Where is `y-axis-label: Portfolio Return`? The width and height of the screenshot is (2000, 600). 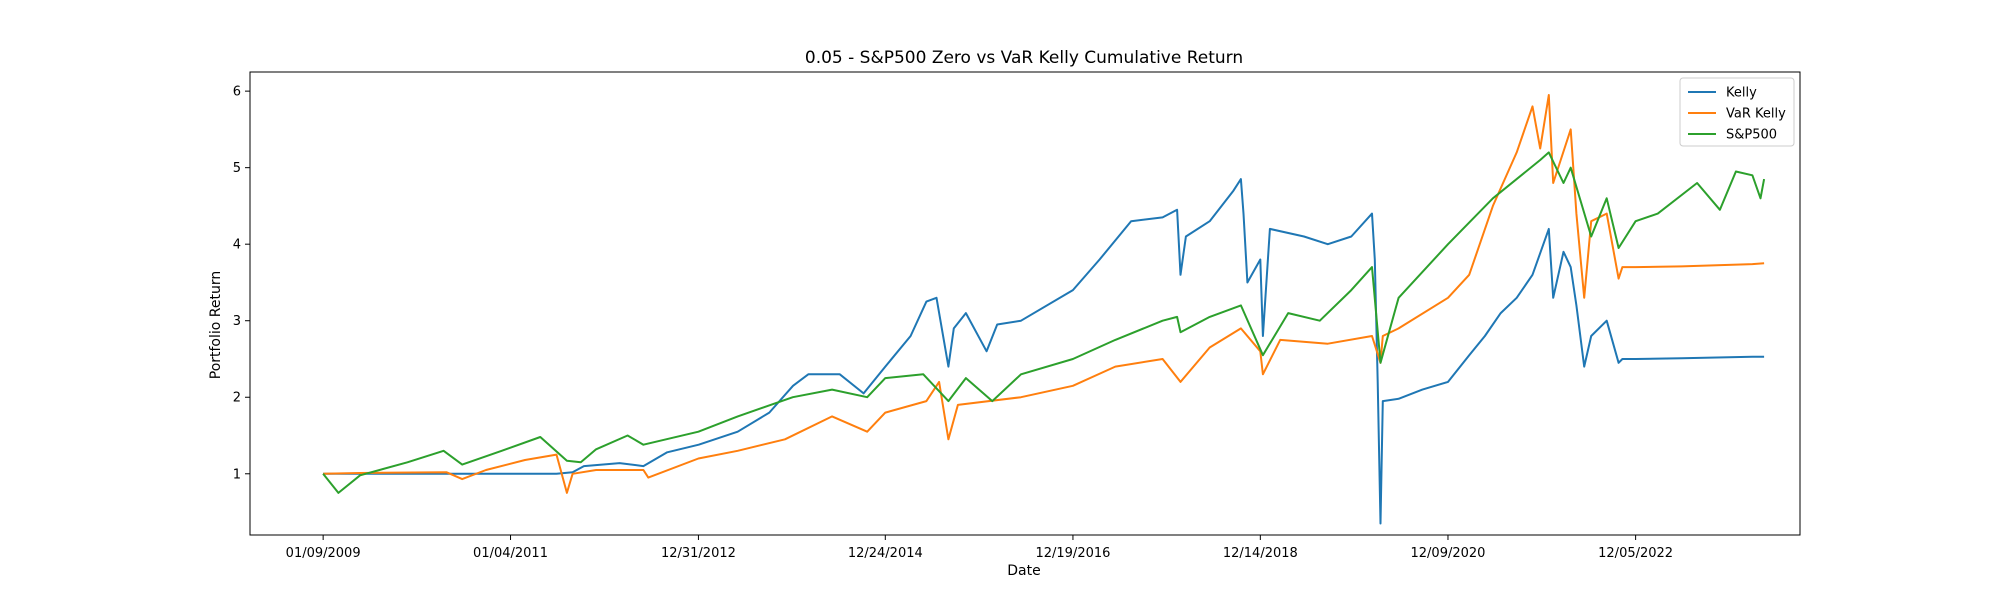 y-axis-label: Portfolio Return is located at coordinates (216, 325).